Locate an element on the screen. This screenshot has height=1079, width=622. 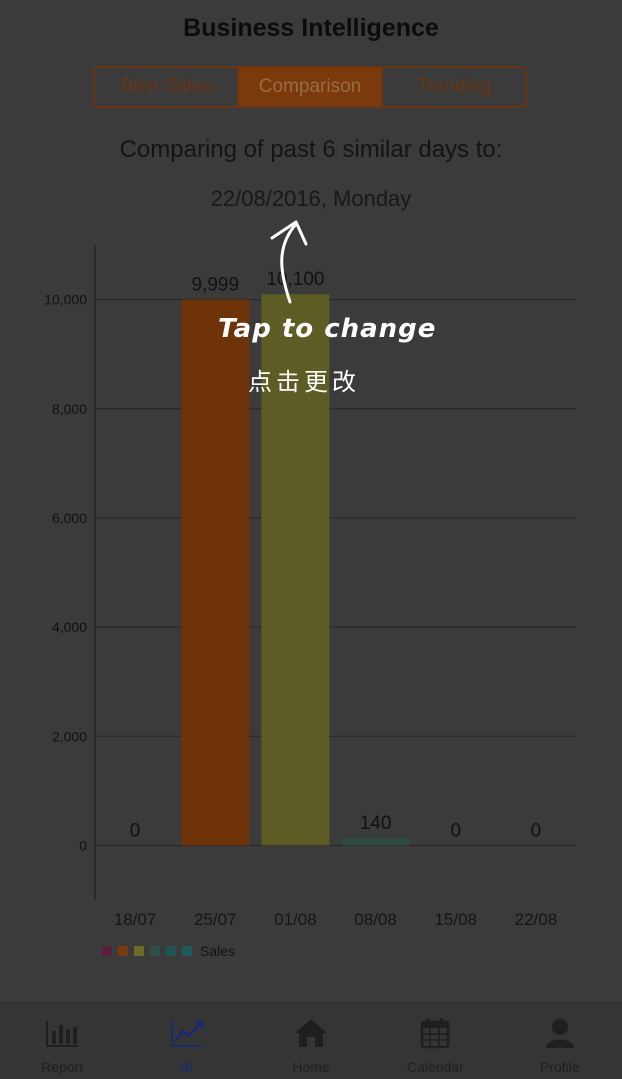
trend-line-icon is located at coordinates (187, 1033).